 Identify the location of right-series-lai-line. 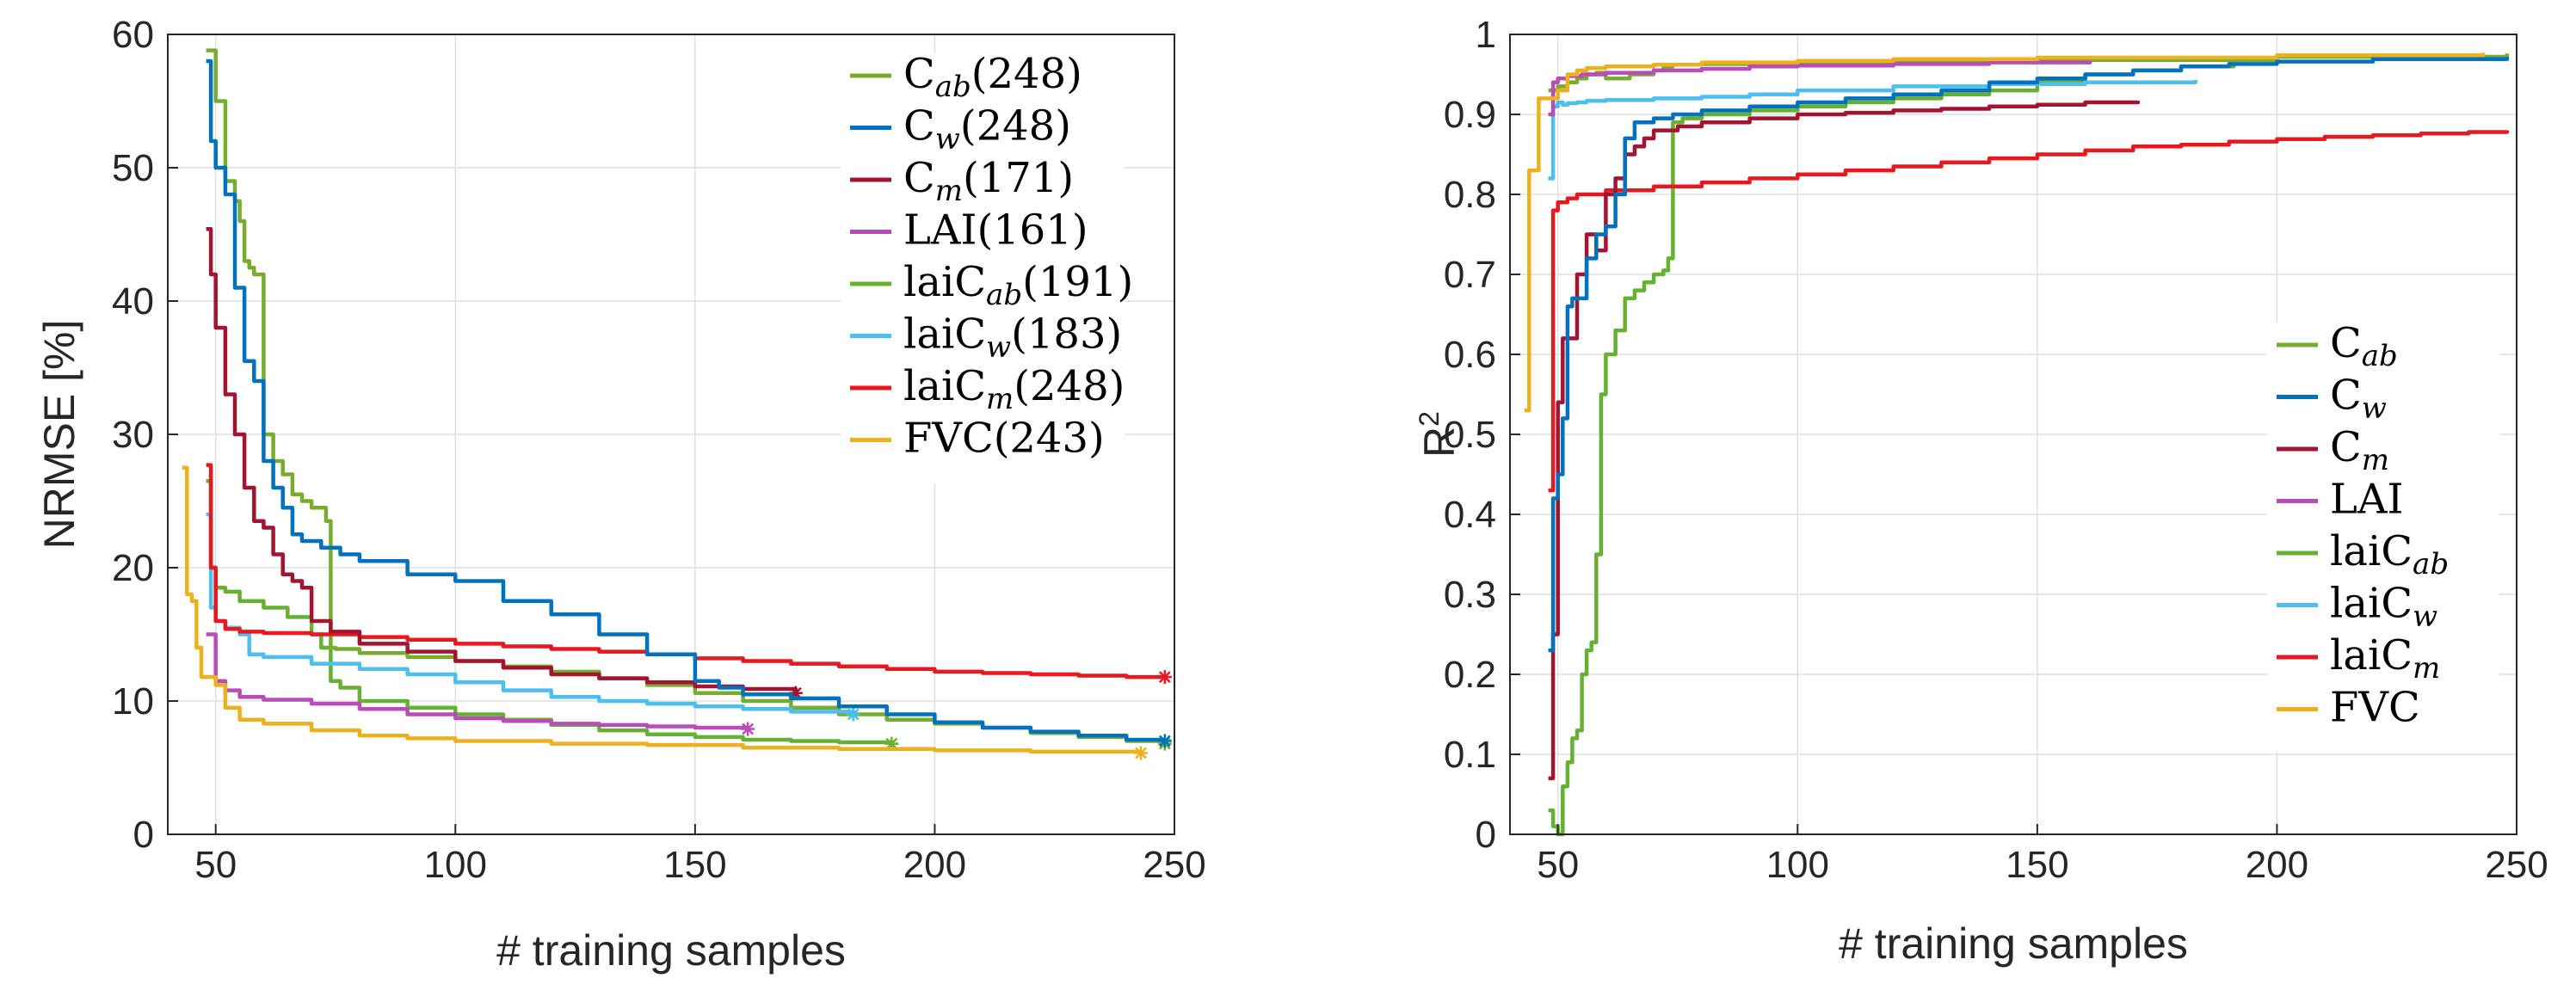
(1820, 88).